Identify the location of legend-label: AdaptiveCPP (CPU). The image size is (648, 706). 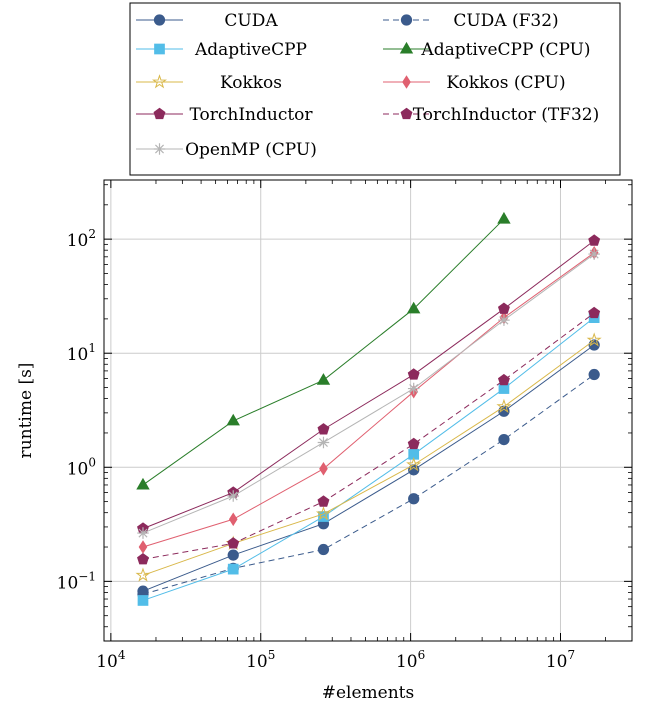
(505, 50).